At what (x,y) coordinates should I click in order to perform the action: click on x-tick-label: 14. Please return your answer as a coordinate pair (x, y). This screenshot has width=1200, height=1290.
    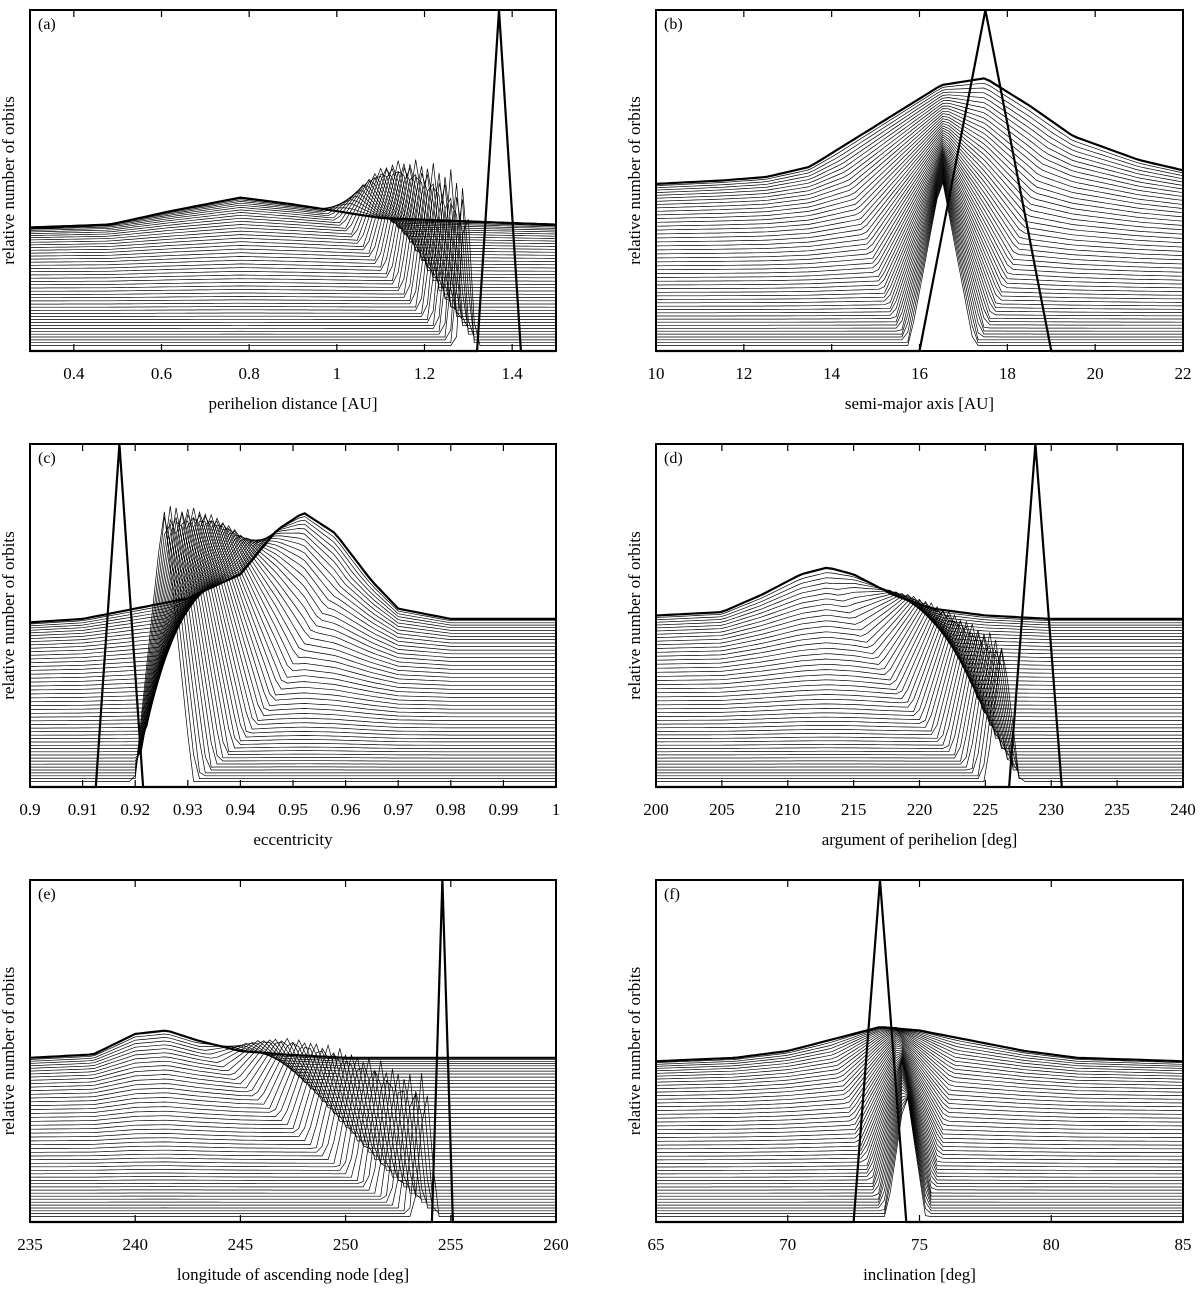
    Looking at the image, I should click on (832, 373).